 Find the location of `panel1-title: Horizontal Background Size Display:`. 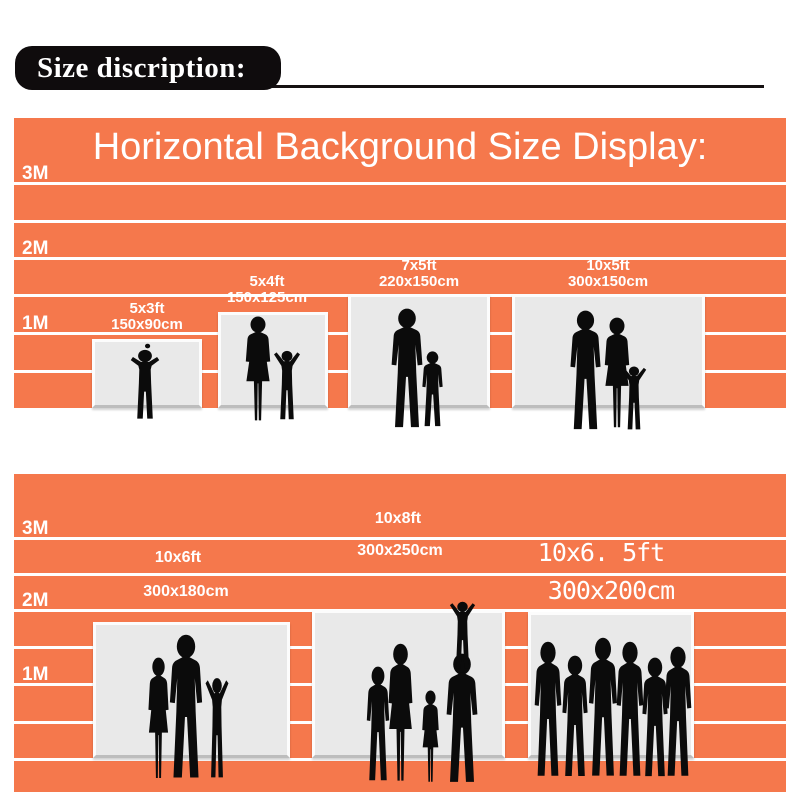

panel1-title: Horizontal Background Size Display: is located at coordinates (400, 147).